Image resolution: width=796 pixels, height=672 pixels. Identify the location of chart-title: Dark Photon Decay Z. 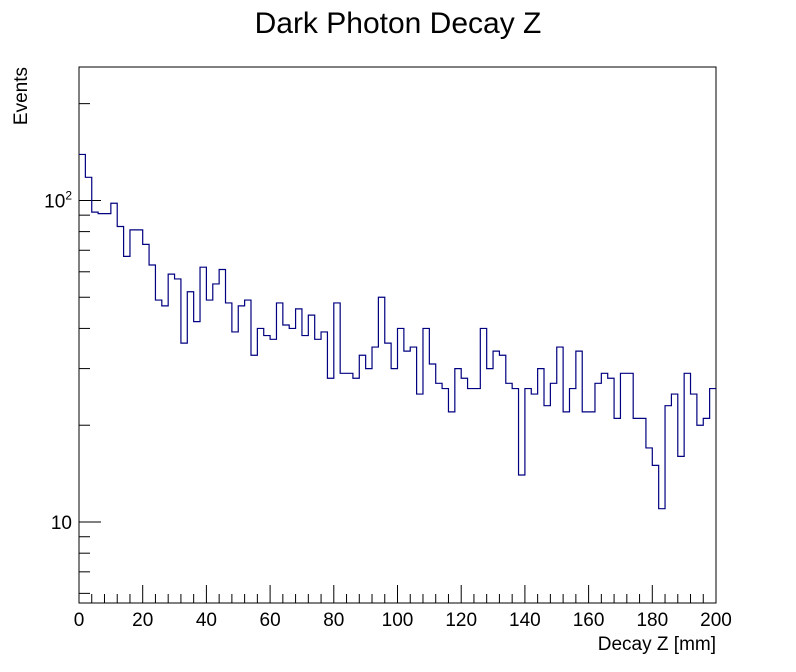
(398, 23).